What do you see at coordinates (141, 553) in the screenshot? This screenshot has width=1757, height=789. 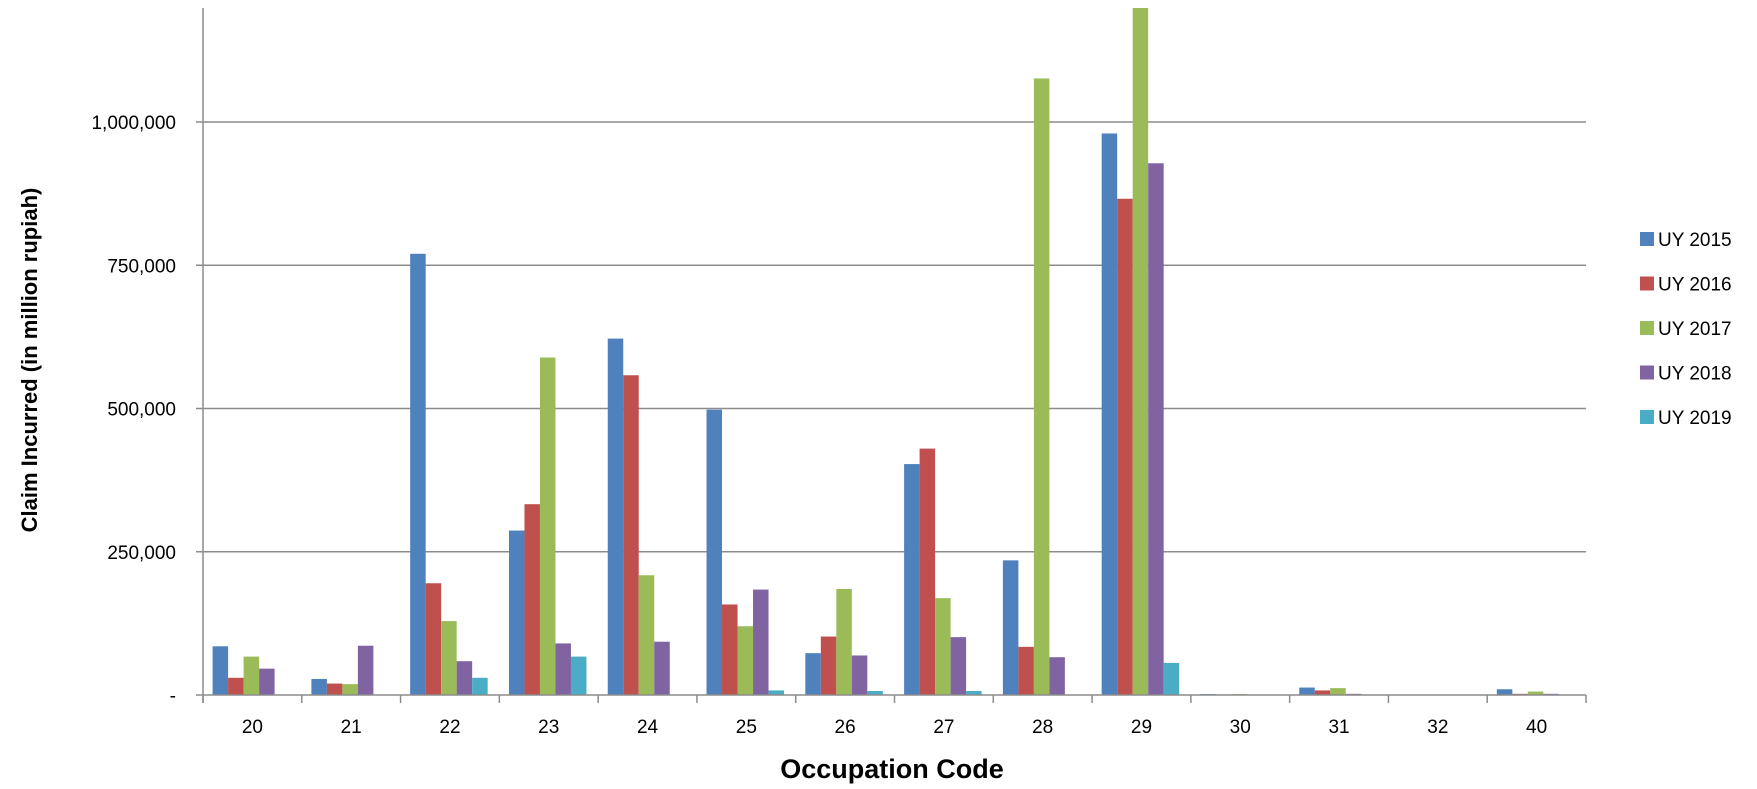 I see `y-tick-label: 250,000` at bounding box center [141, 553].